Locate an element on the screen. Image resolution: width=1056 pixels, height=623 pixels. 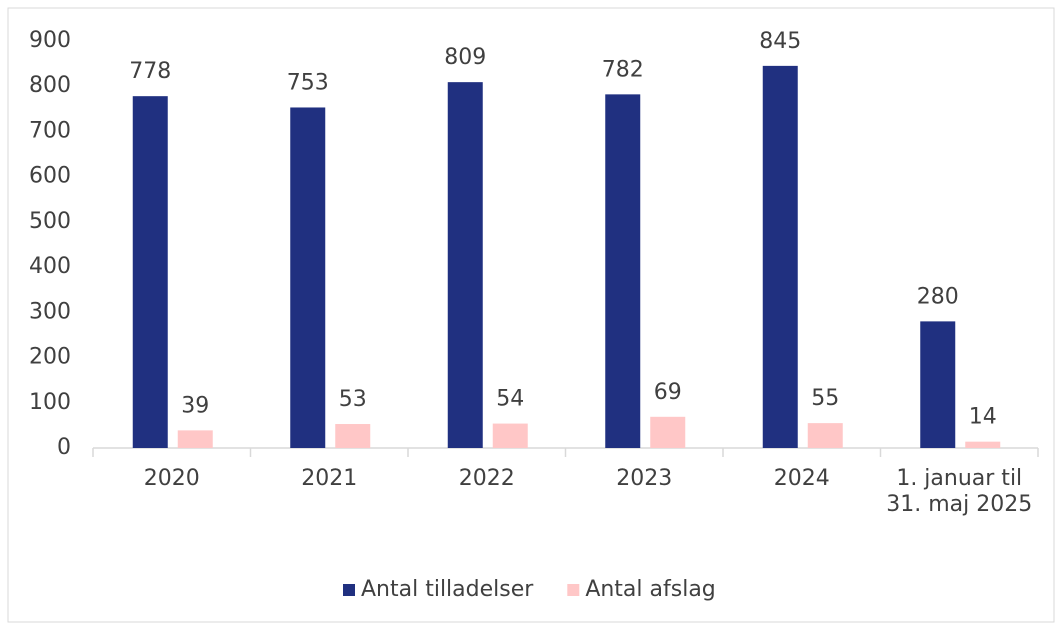
value-label: 753 is located at coordinates (308, 82).